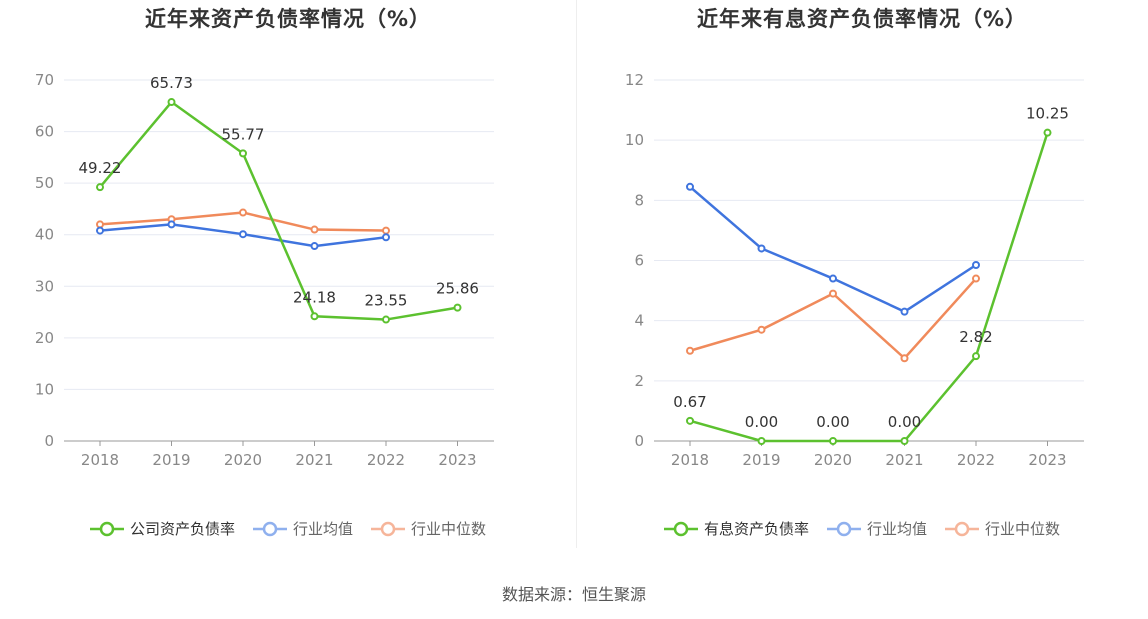 This screenshot has width=1148, height=619. I want to click on y-tick-label: 60, so click(44, 132).